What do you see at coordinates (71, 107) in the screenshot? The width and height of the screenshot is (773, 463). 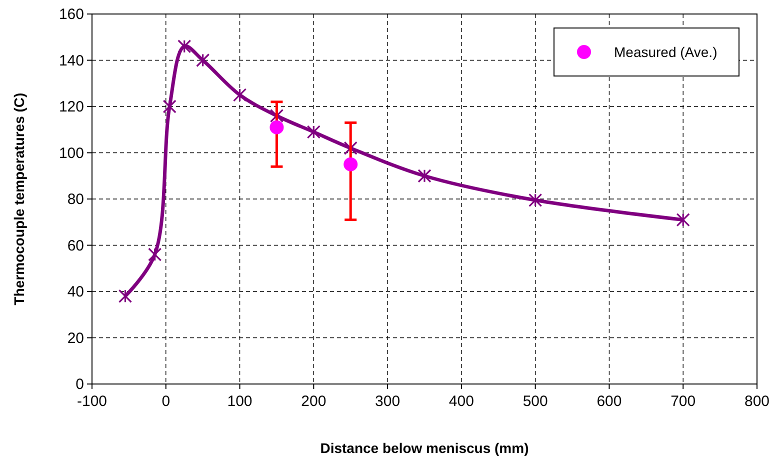 I see `y-tick-label: 120` at bounding box center [71, 107].